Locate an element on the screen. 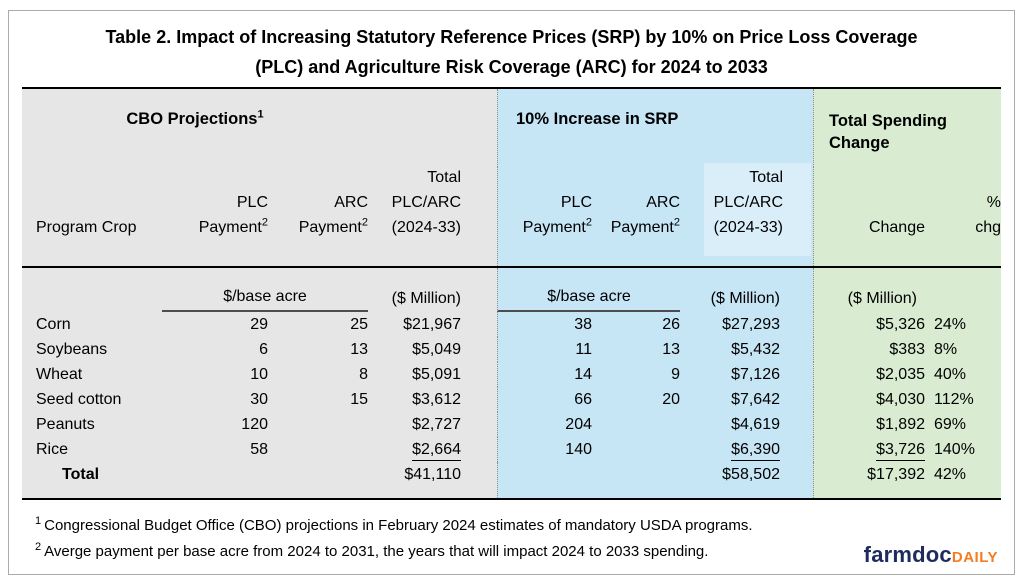 Image resolution: width=1024 pixels, height=588 pixels. logo-daily-text: DAILY is located at coordinates (974, 557).